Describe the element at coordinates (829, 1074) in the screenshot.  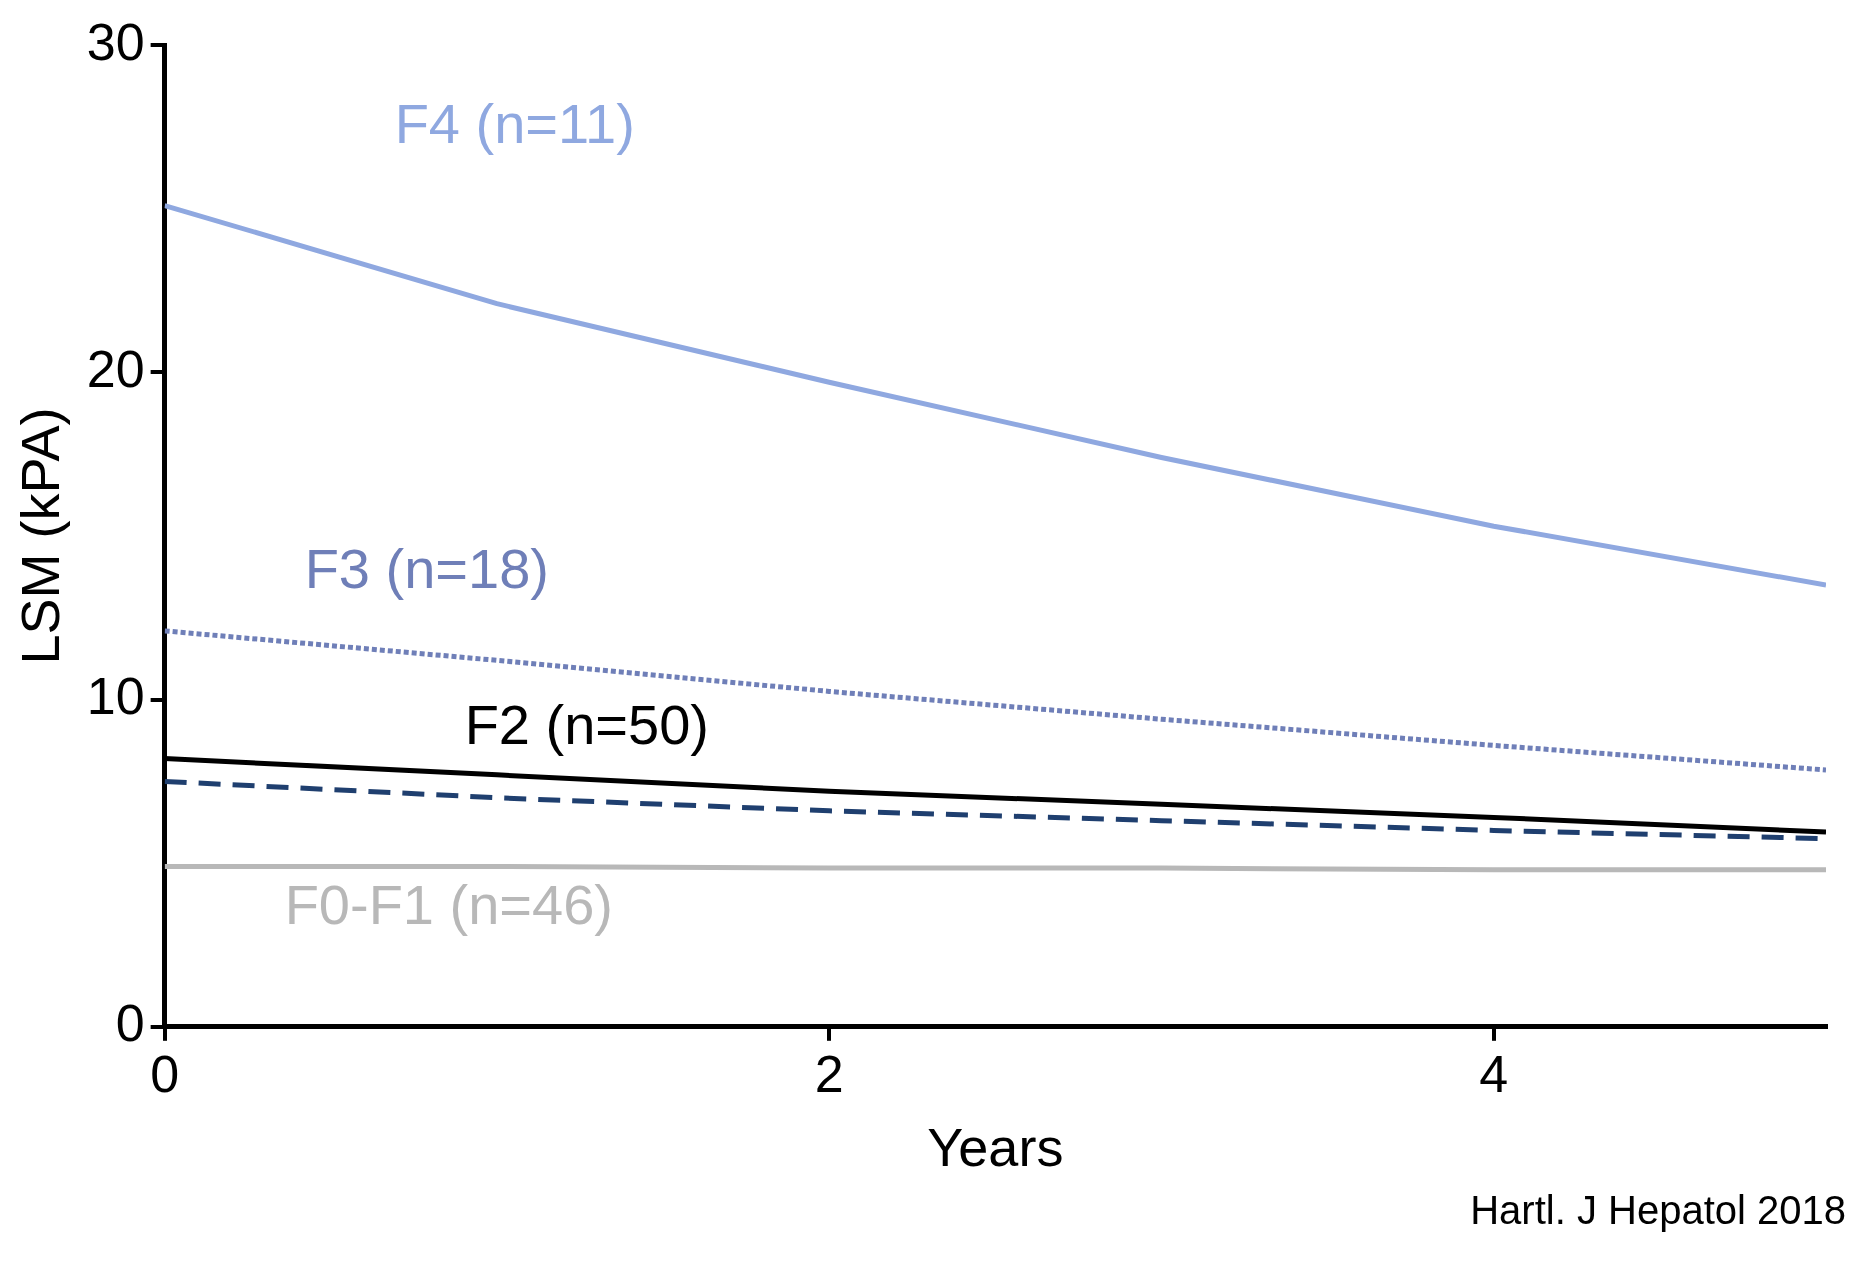
I see `x-tick-label: 2` at that location.